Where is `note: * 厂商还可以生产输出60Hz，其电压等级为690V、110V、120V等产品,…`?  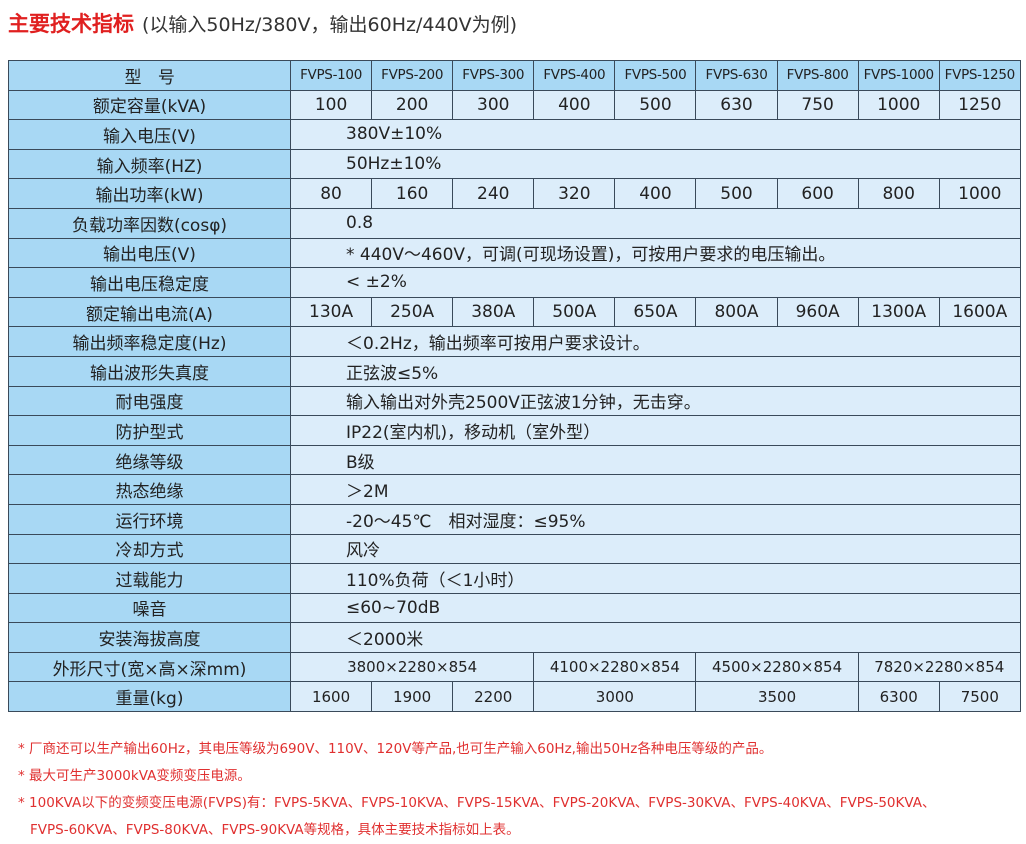 note: * 厂商还可以生产输出60Hz，其电压等级为690V、110V、120V等产品,… is located at coordinates (395, 749).